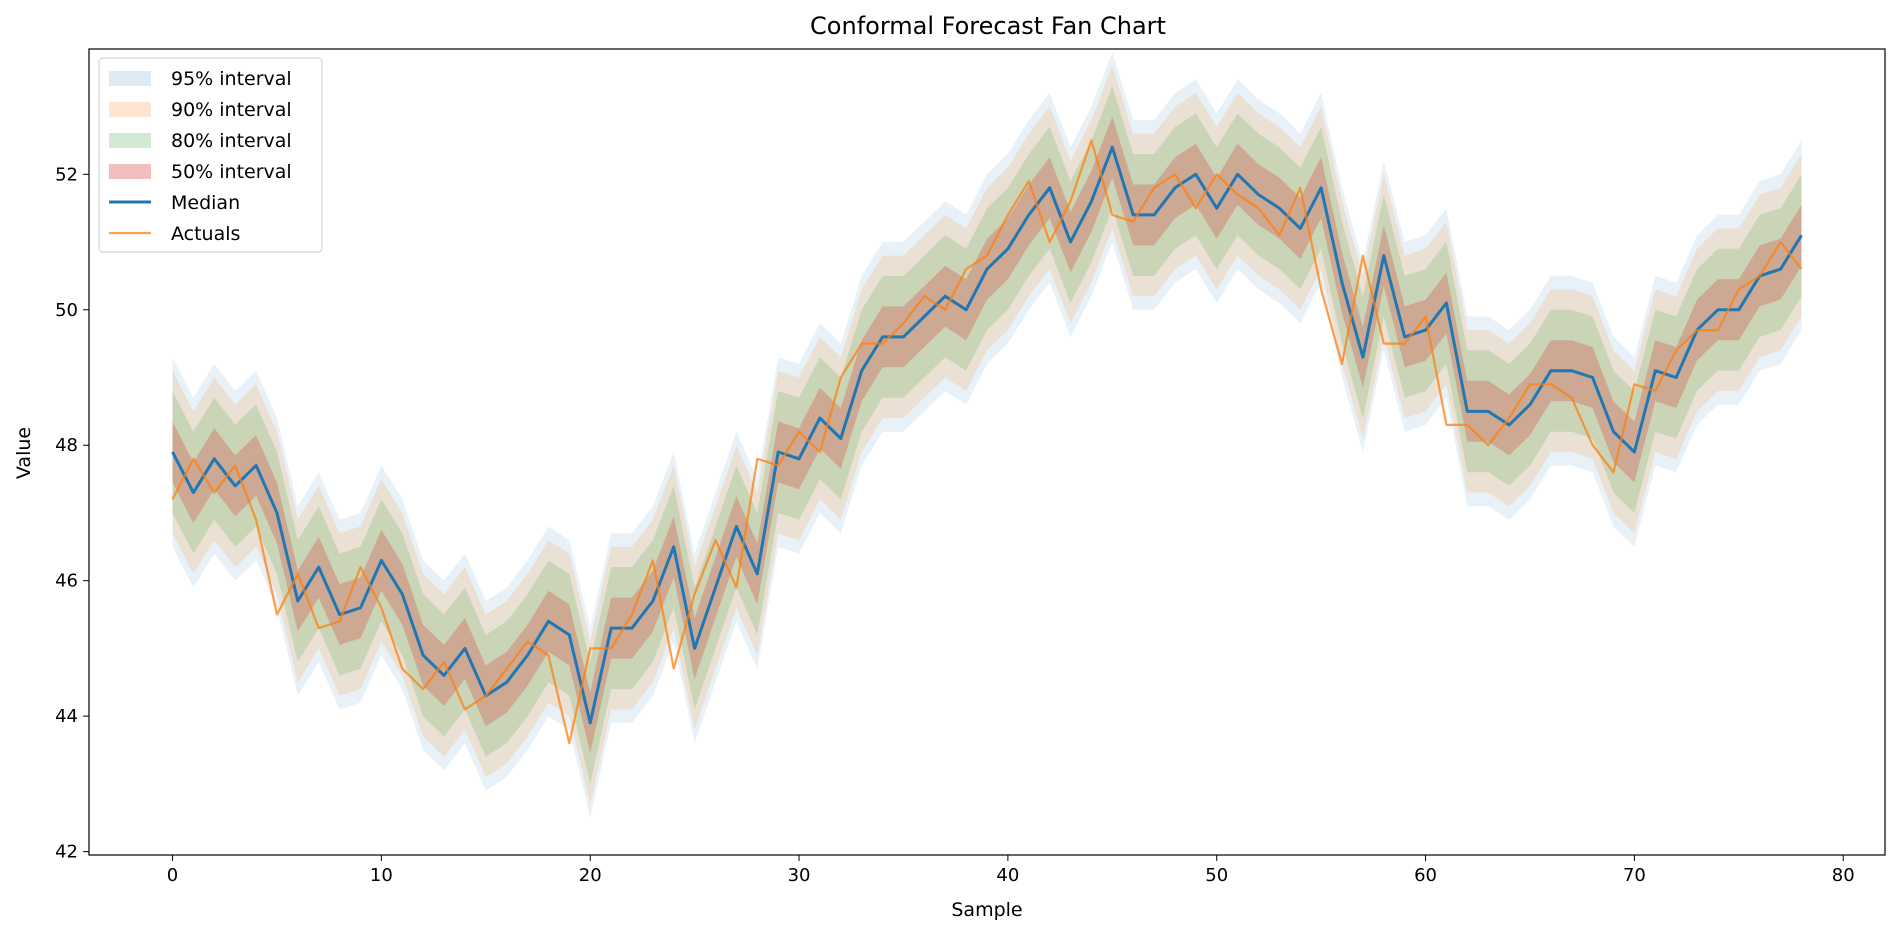 The height and width of the screenshot is (936, 1901). I want to click on x-tick-label: 70, so click(1634, 875).